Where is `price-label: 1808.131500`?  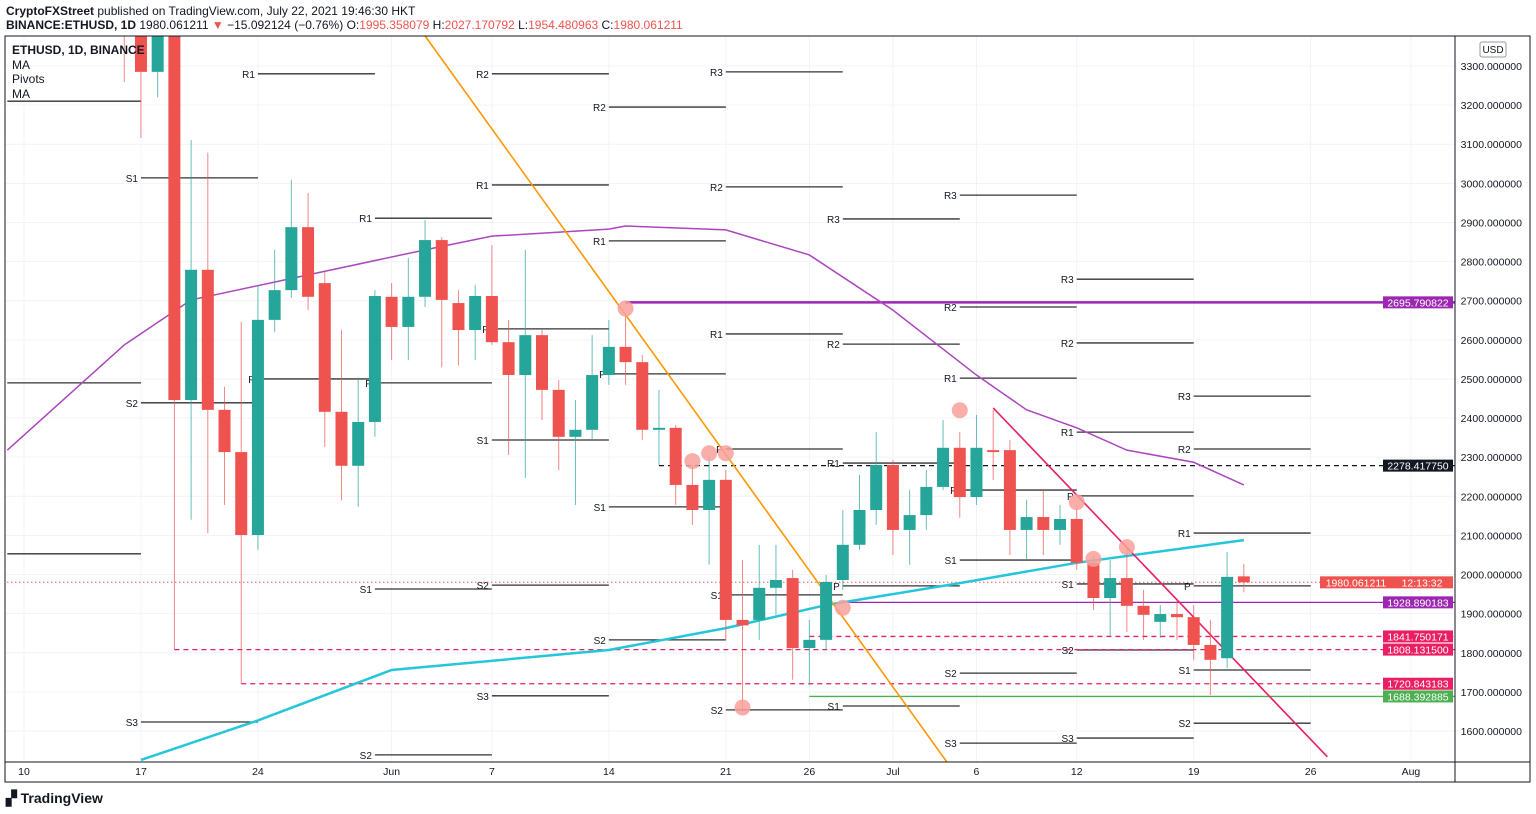
price-label: 1808.131500 is located at coordinates (1417, 651).